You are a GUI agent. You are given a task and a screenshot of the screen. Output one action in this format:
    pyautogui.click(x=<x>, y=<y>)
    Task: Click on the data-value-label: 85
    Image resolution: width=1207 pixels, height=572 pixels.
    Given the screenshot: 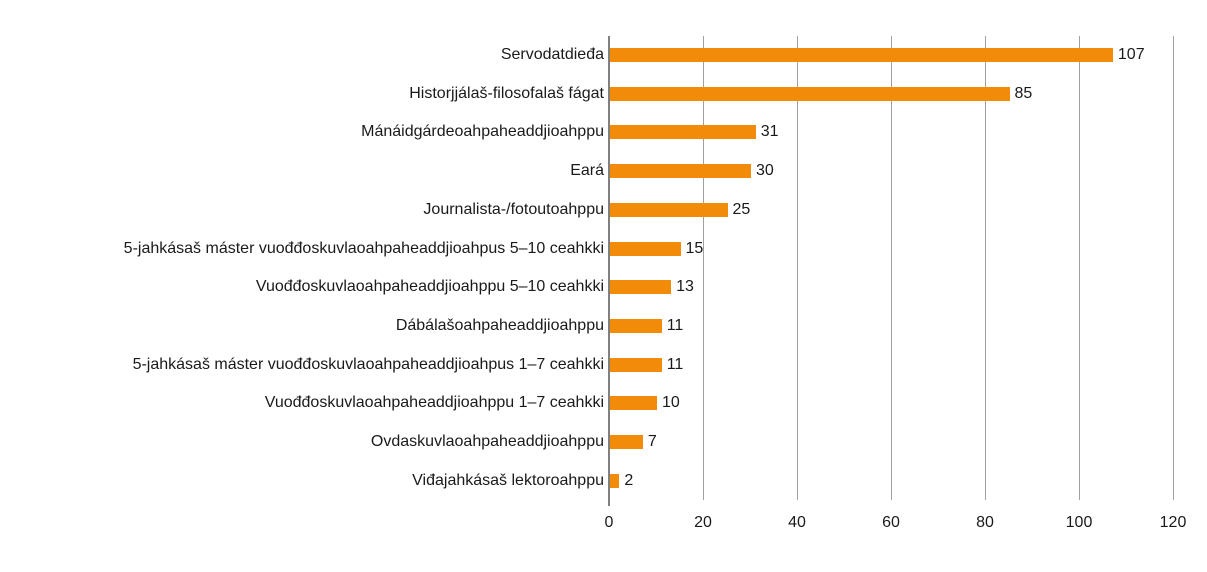 What is the action you would take?
    pyautogui.click(x=1023, y=93)
    